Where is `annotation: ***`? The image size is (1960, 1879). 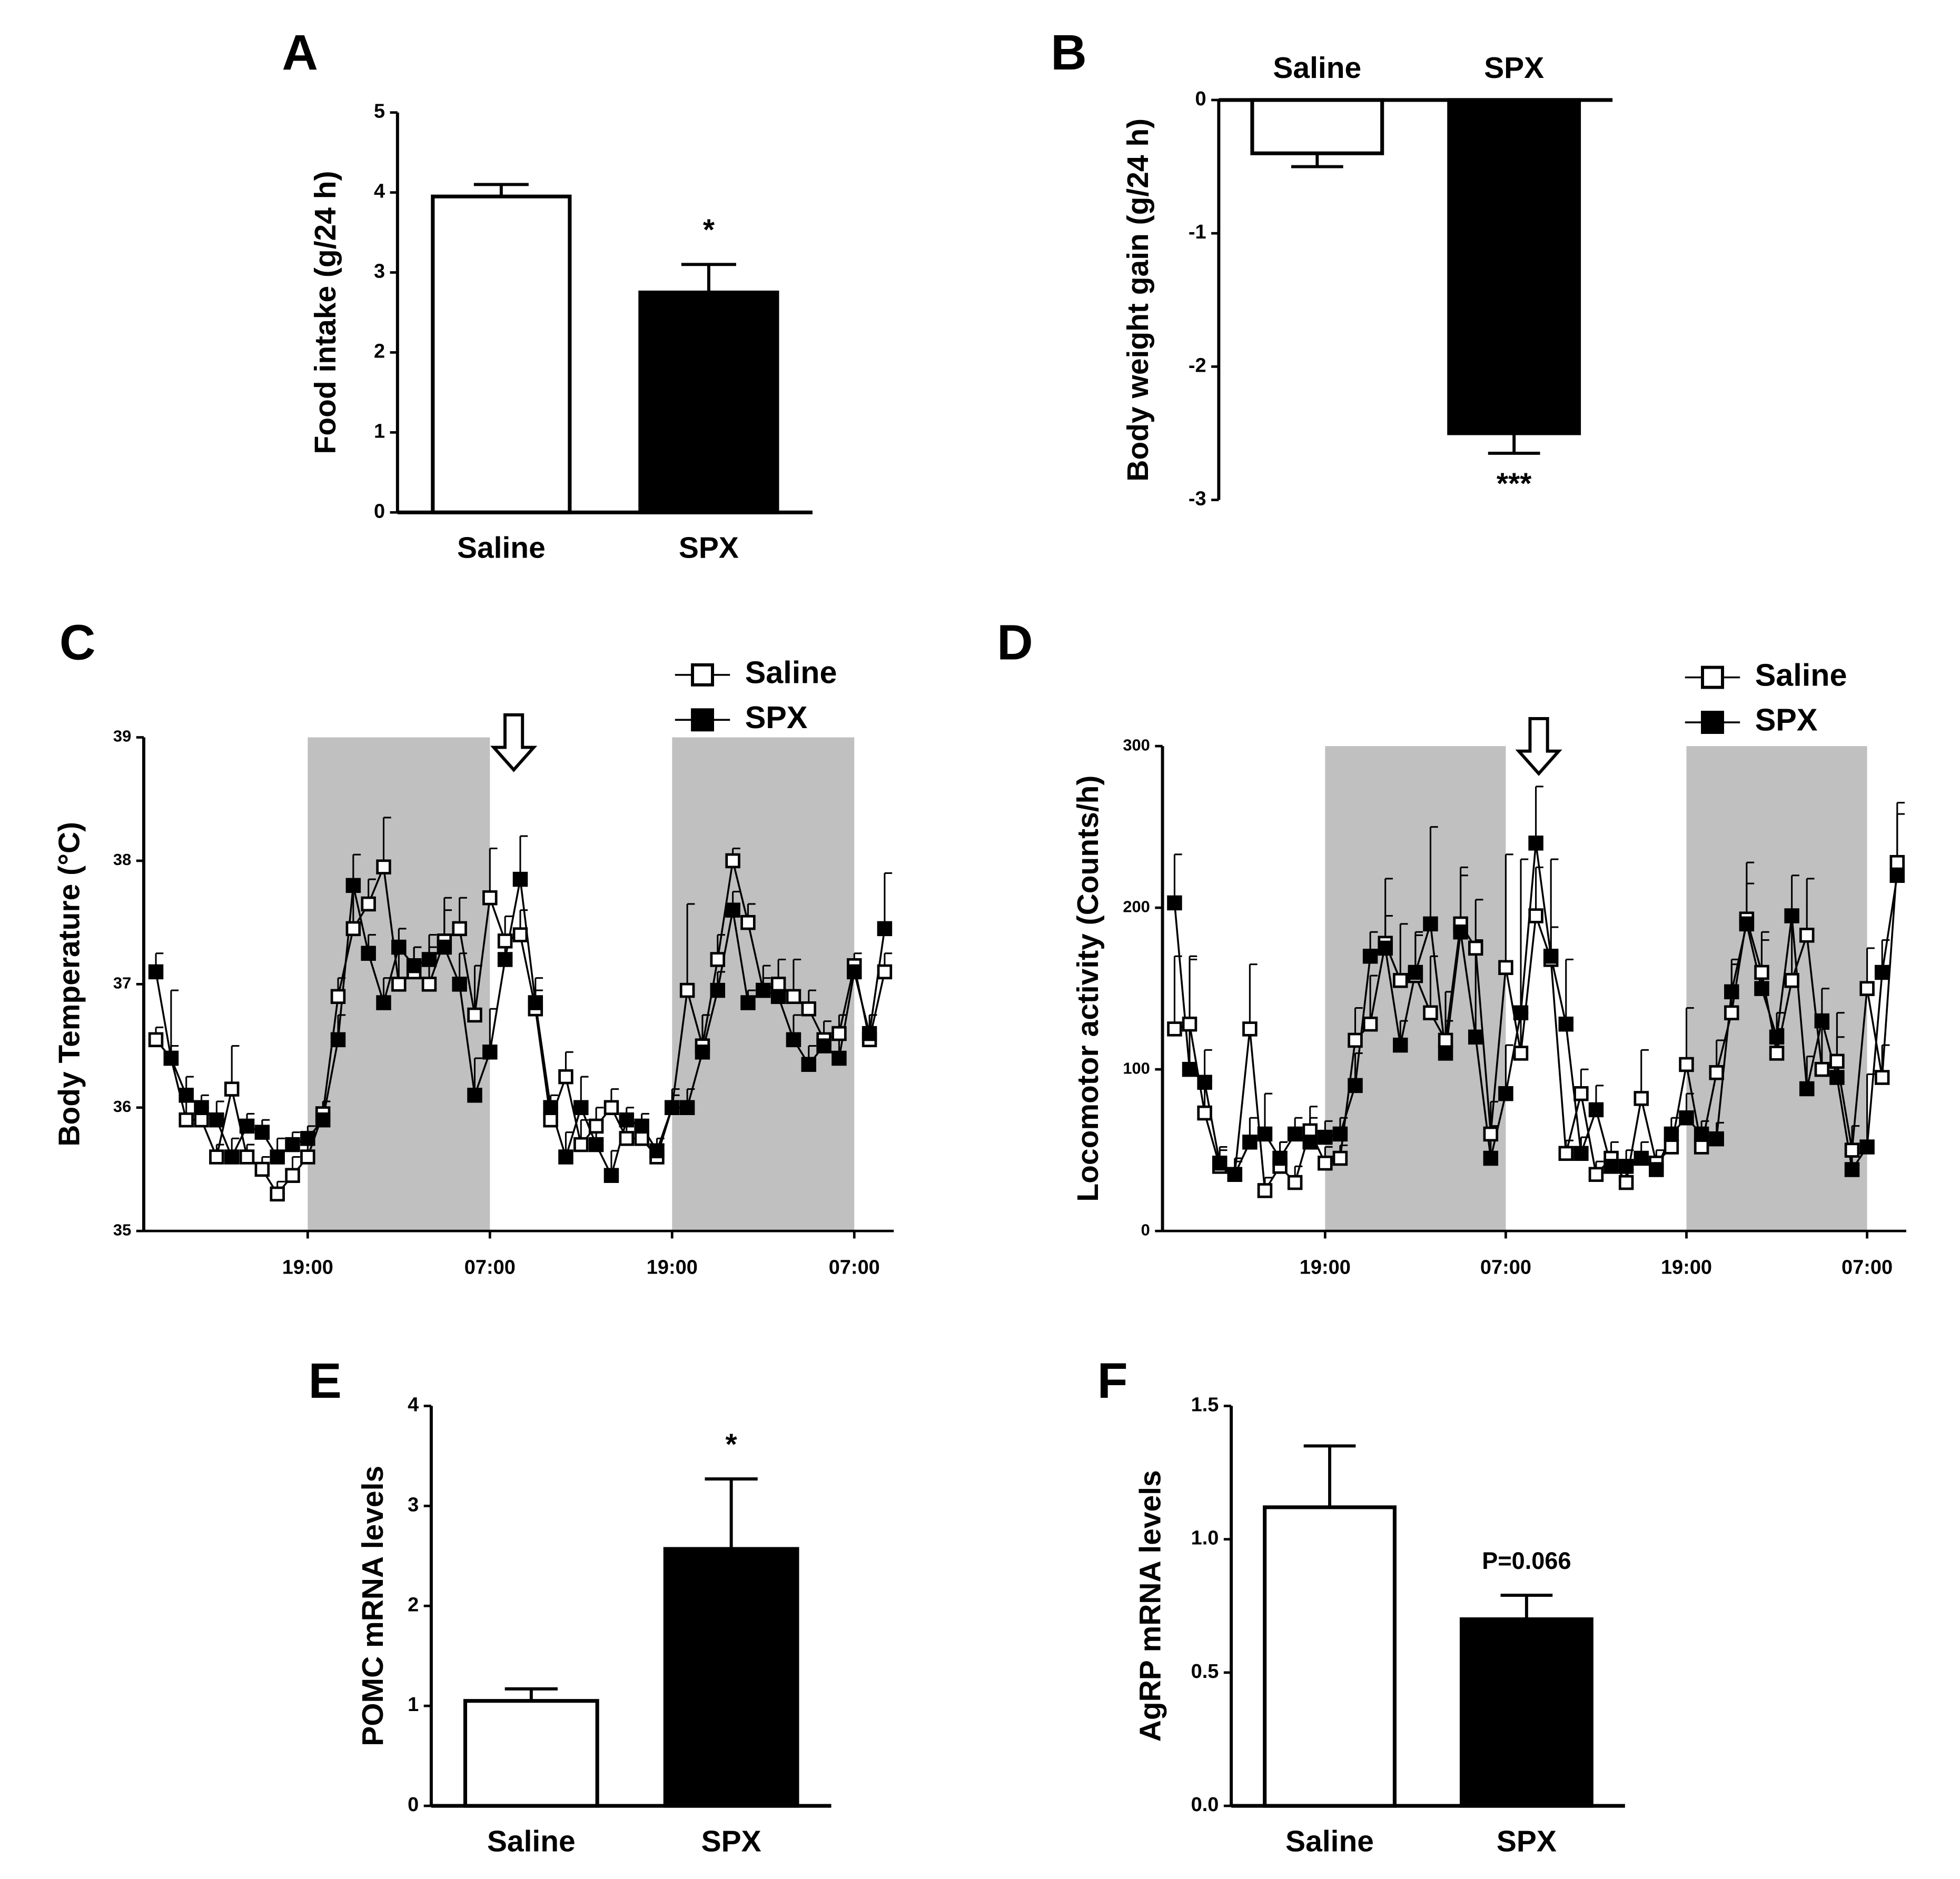
annotation: *** is located at coordinates (1514, 484).